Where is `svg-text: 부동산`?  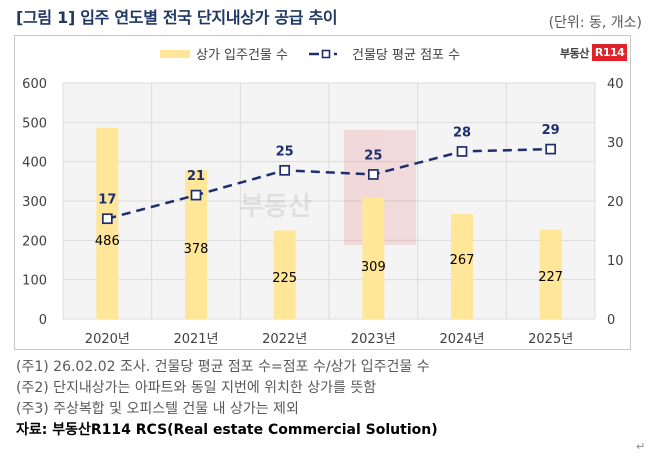
svg-text: 부동산 is located at coordinates (276, 207).